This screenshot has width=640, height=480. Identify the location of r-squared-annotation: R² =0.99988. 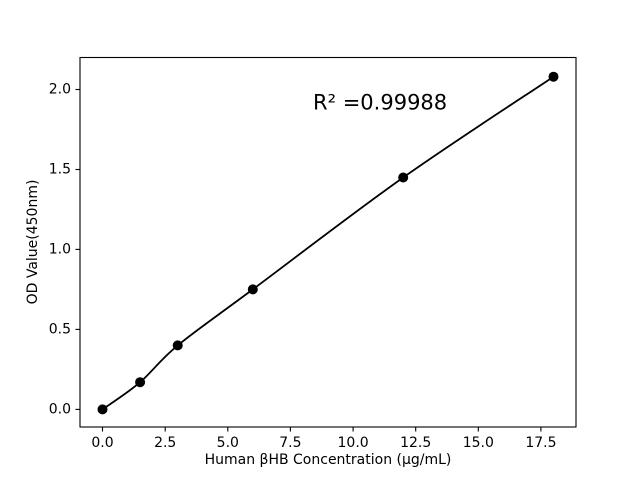
(380, 102).